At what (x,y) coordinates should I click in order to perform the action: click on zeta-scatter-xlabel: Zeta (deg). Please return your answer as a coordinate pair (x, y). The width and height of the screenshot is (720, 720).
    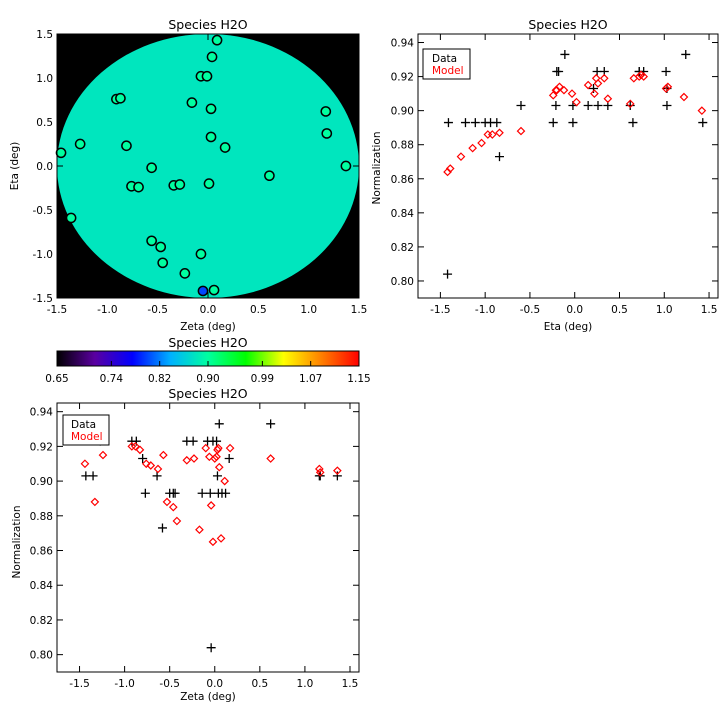
    Looking at the image, I should click on (208, 697).